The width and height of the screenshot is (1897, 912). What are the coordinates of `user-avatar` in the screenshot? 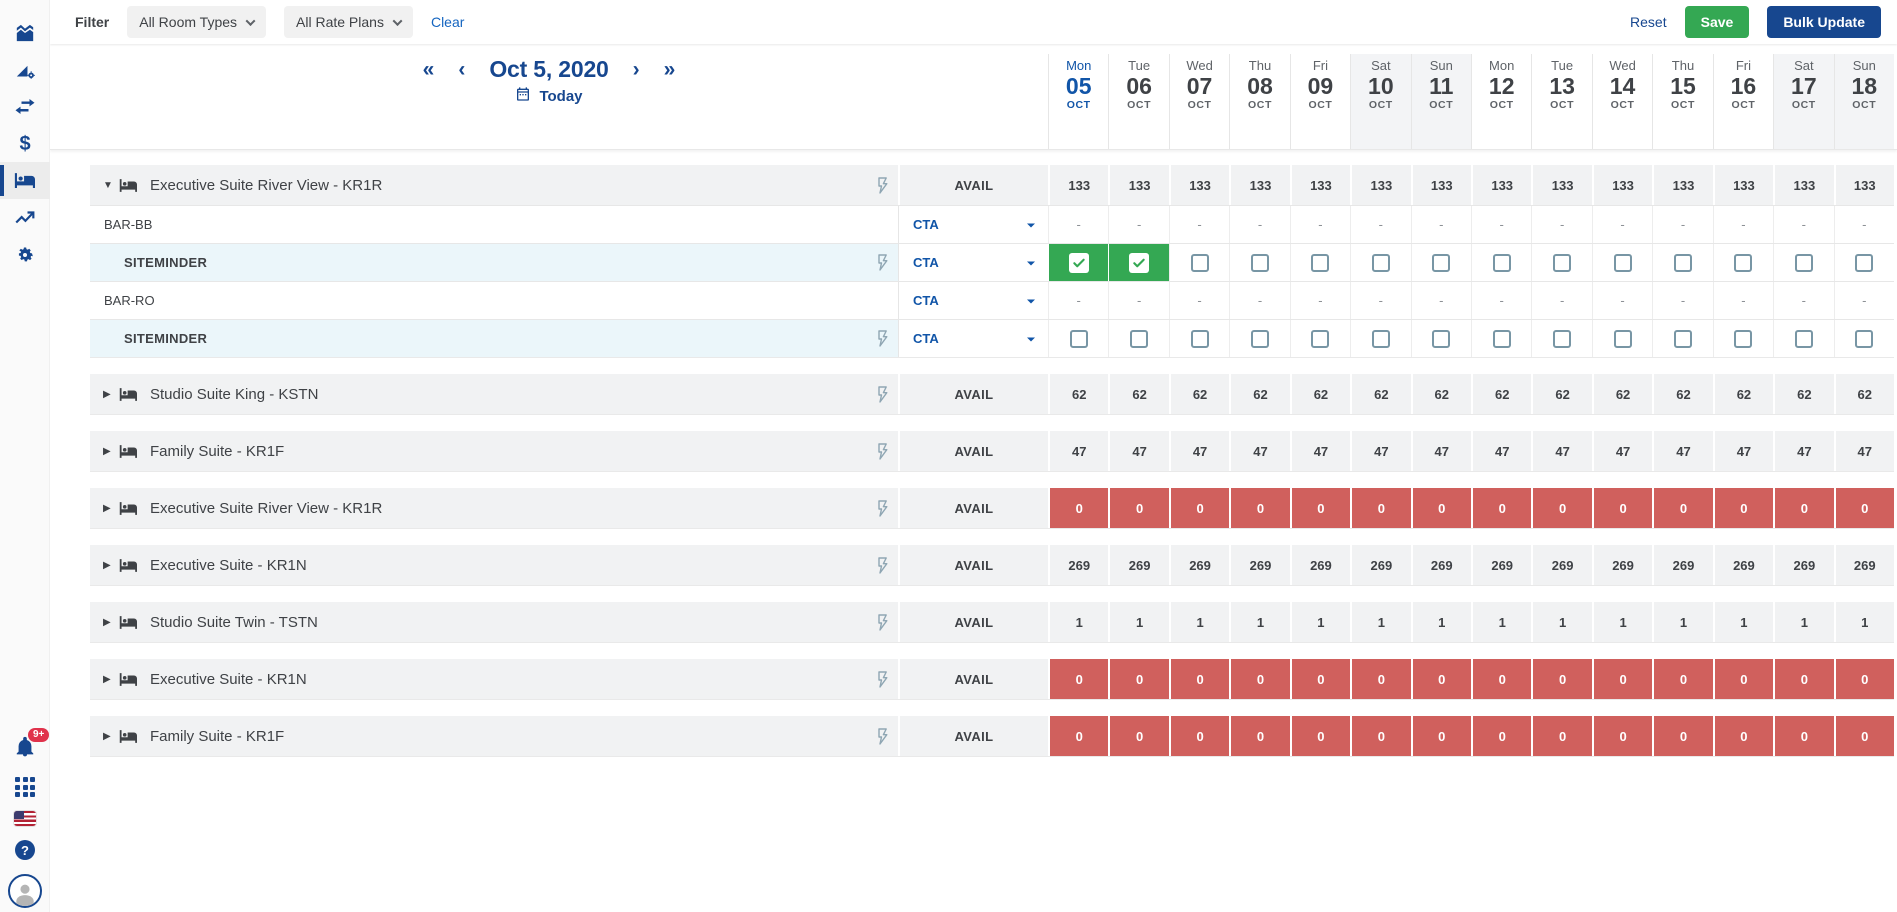 It's located at (25, 891).